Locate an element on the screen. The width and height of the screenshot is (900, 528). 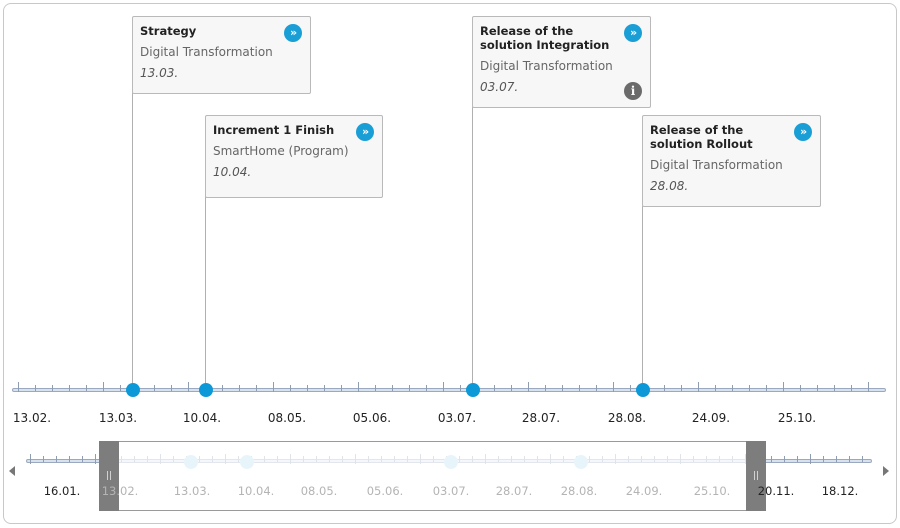
axis-label: 13.03. is located at coordinates (118, 418).